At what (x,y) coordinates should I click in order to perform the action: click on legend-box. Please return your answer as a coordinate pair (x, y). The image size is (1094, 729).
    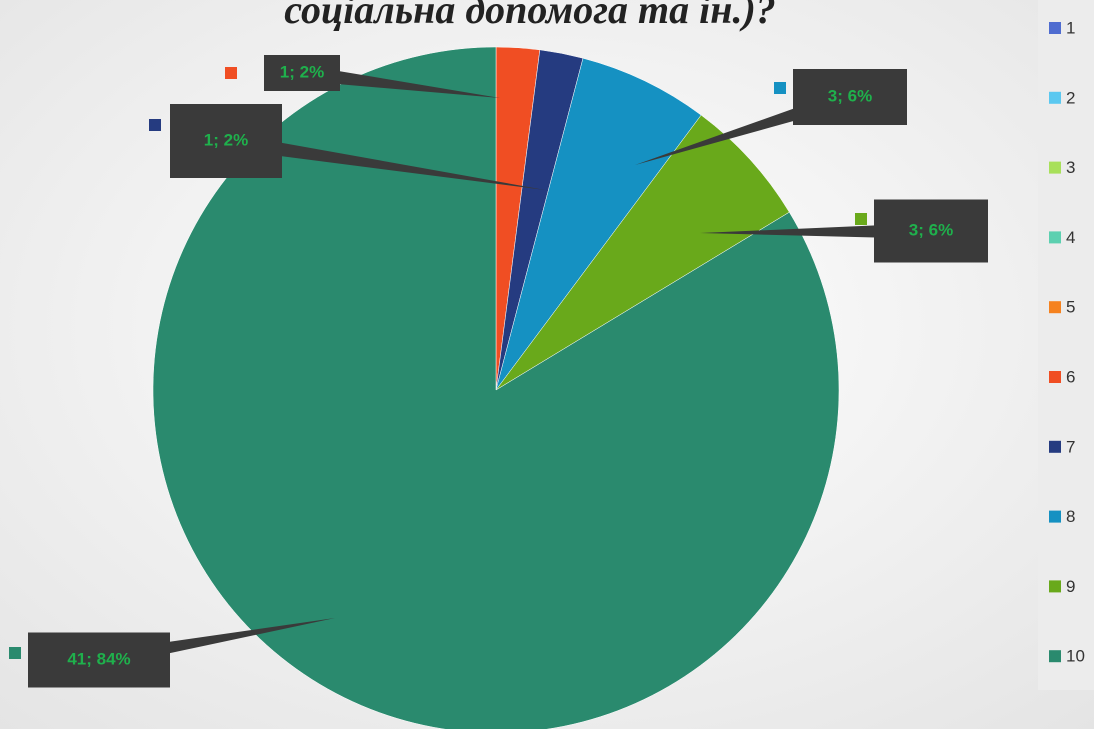
    Looking at the image, I should click on (1066, 345).